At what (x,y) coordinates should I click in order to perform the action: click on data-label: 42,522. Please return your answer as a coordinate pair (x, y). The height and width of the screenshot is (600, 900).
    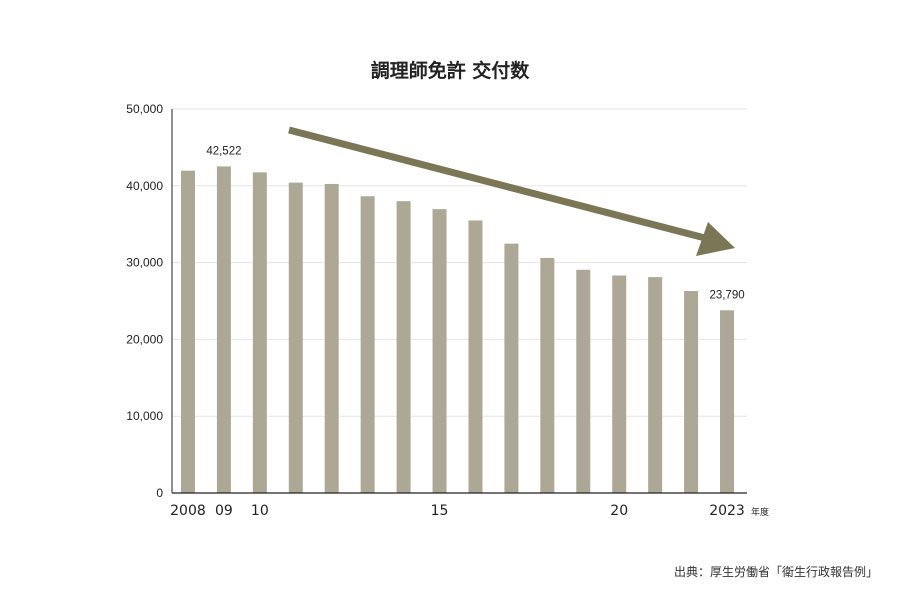
    Looking at the image, I should click on (223, 151).